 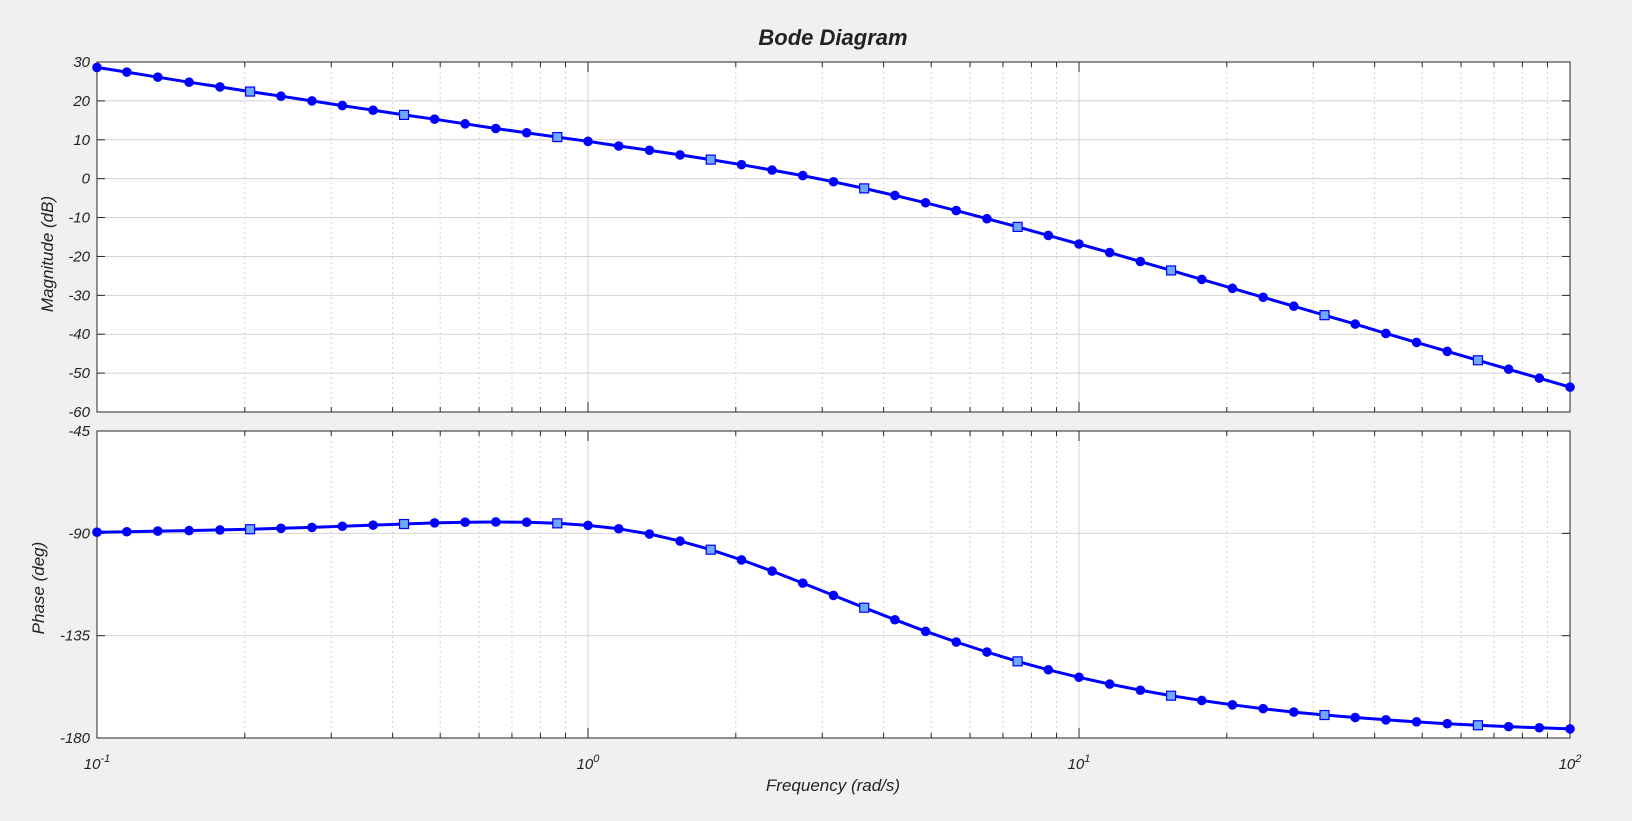 What do you see at coordinates (79, 373) in the screenshot?
I see `magnitude-y-tick-label: -50` at bounding box center [79, 373].